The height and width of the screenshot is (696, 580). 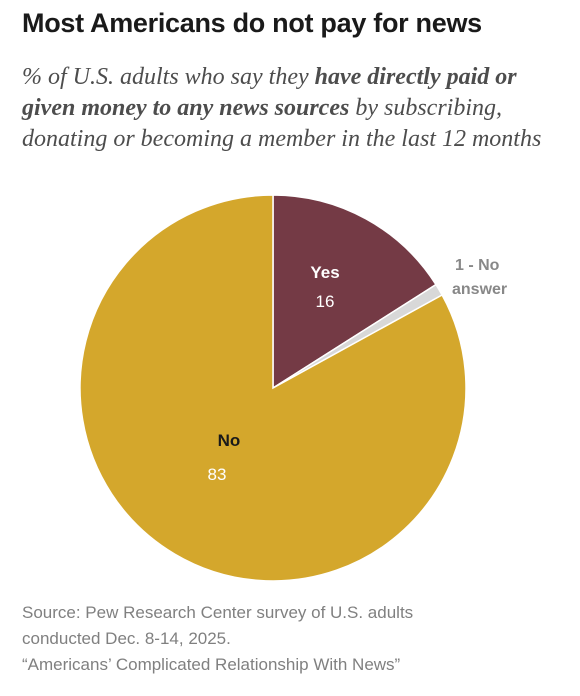 What do you see at coordinates (168, 77) in the screenshot?
I see `subtitle-text-pre: % of U.S. adults who say they` at bounding box center [168, 77].